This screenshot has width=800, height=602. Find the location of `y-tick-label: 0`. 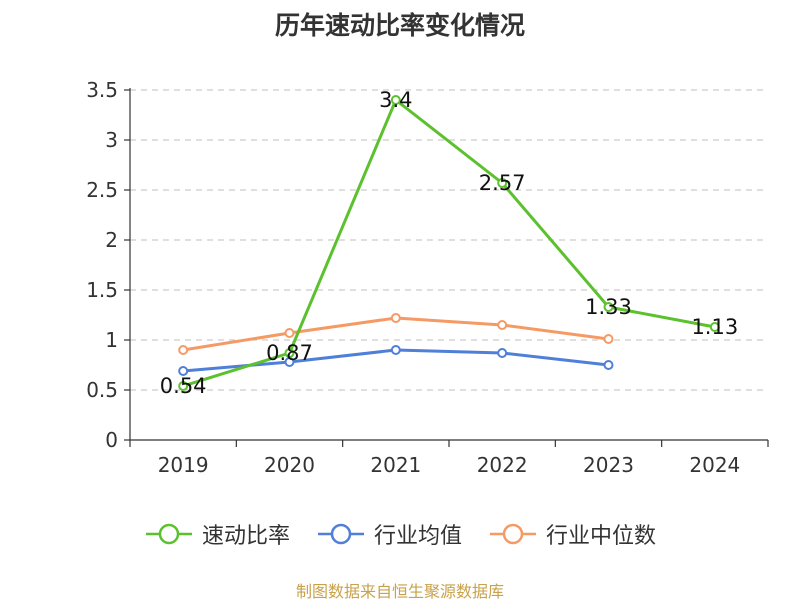

y-tick-label: 0 is located at coordinates (111, 440).